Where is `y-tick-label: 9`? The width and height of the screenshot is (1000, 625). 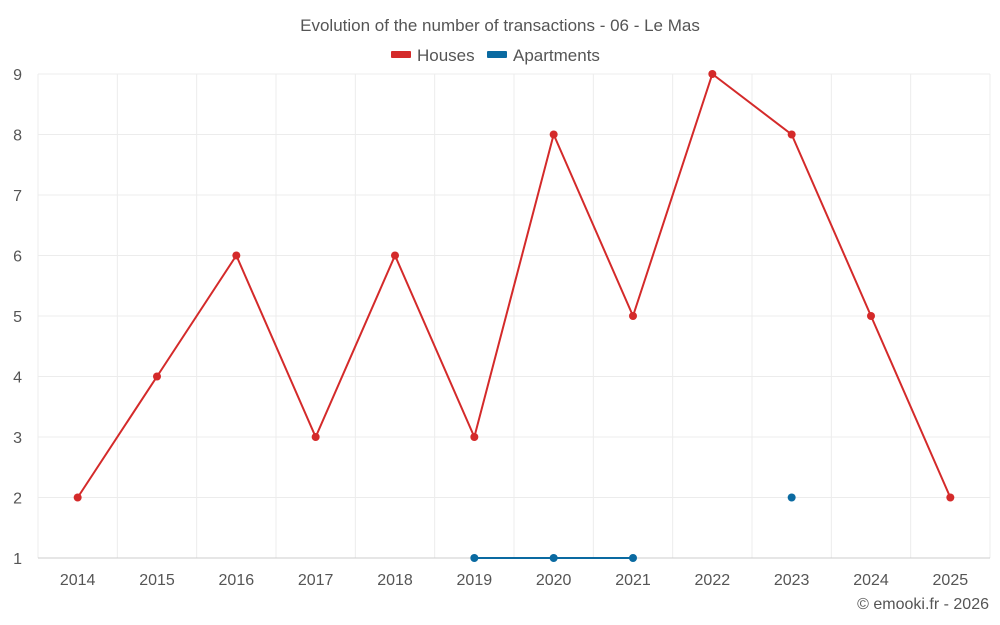
y-tick-label: 9 is located at coordinates (17, 75).